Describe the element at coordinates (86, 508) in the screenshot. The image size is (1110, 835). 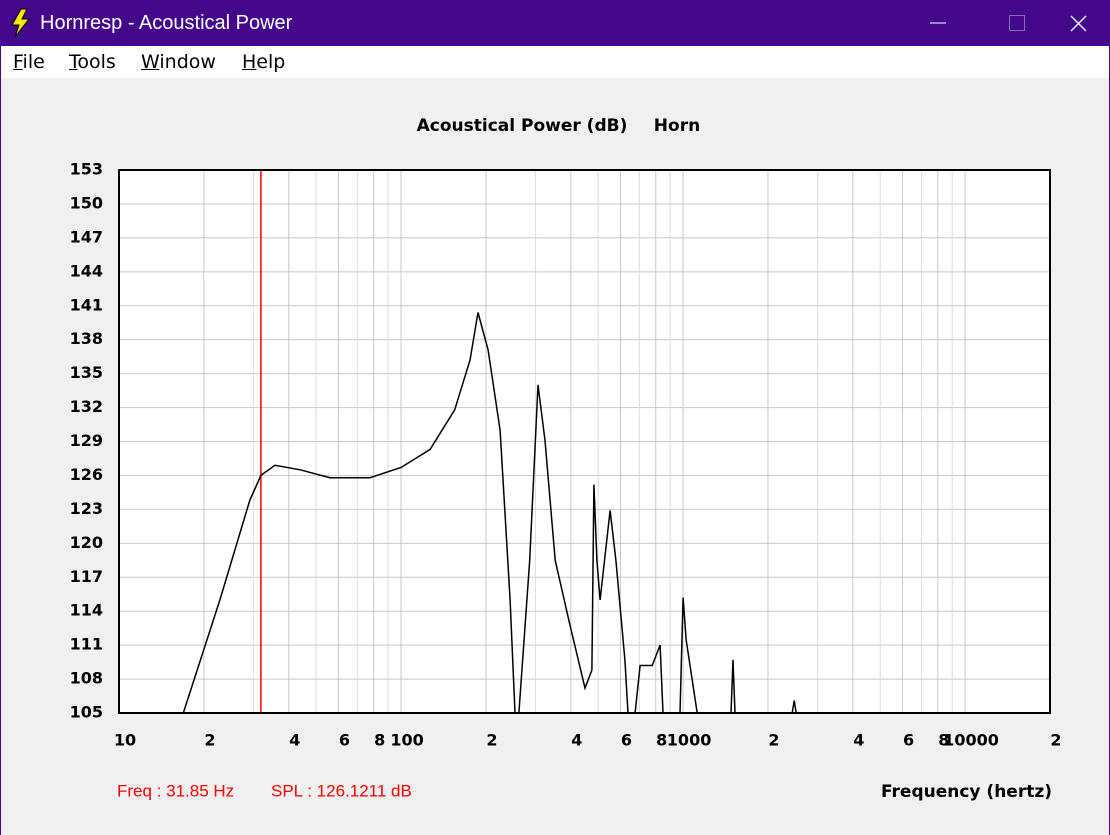
I see `y-tick-label: 123` at that location.